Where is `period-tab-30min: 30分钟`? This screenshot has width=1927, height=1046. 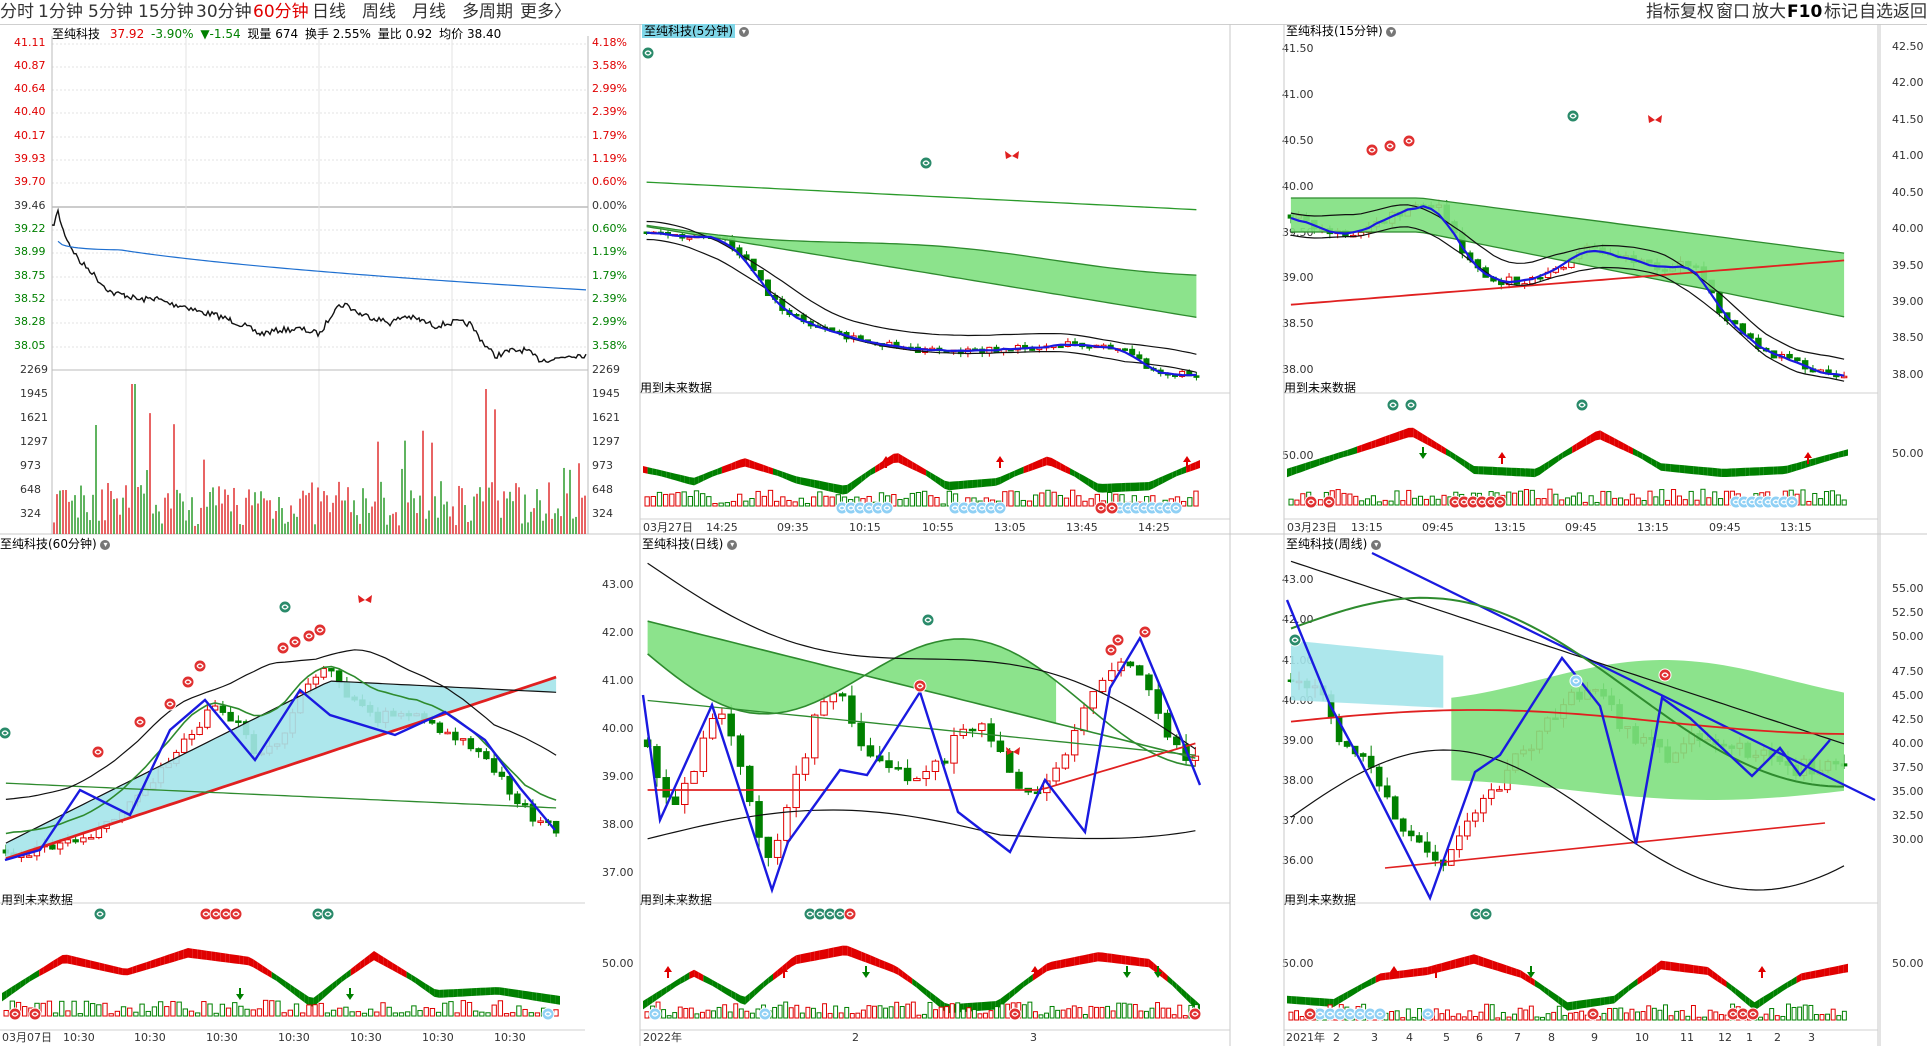 period-tab-30min: 30分钟 is located at coordinates (224, 12).